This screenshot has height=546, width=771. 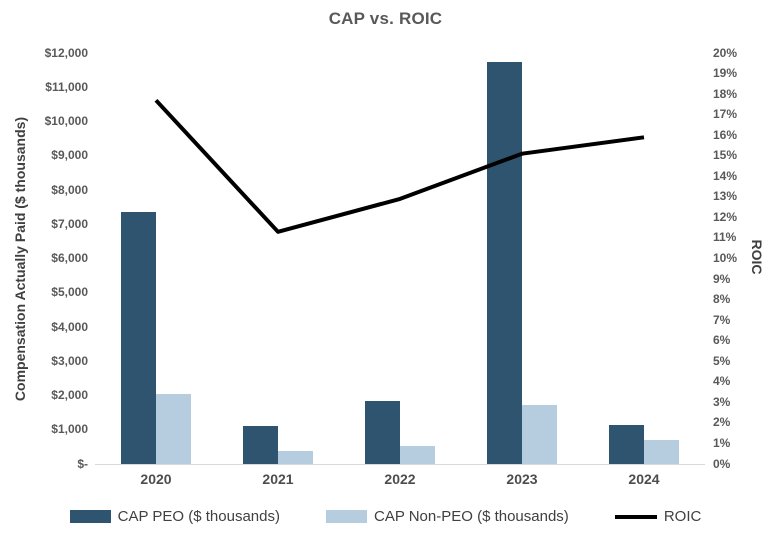 I want to click on legend-label: CAP Non-PEO ($ thousands), so click(x=471, y=516).